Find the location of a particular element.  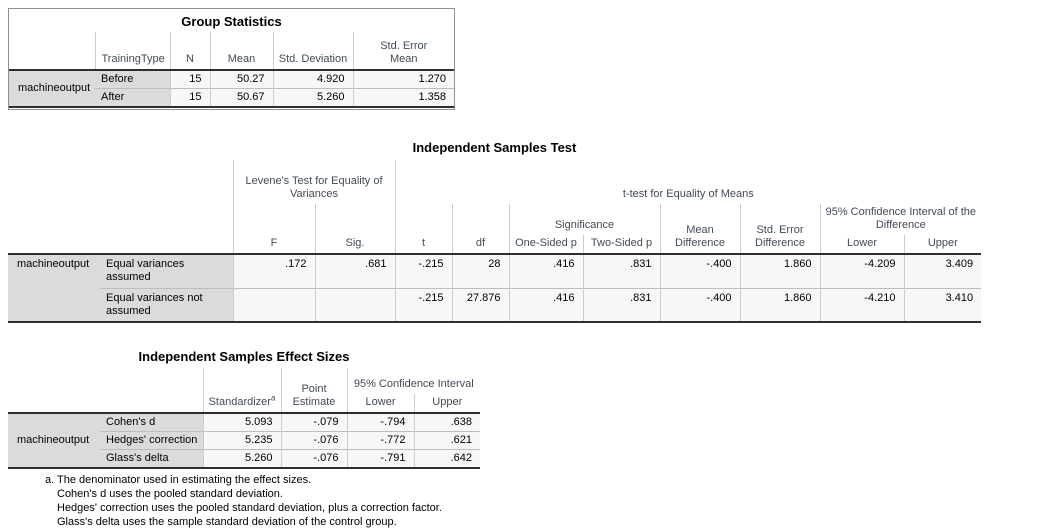

col-header-mean-difference: Mean Difference is located at coordinates (699, 229).